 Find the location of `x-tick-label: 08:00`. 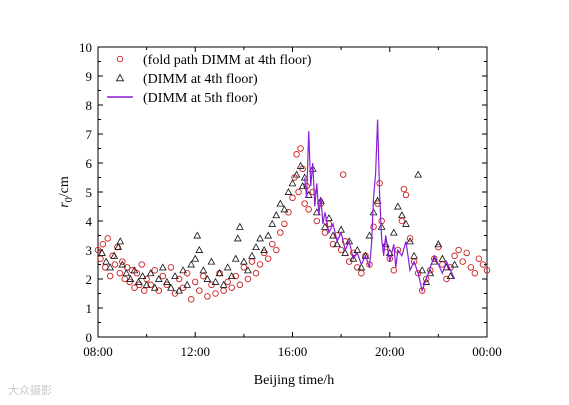

x-tick-label: 08:00 is located at coordinates (98, 351).